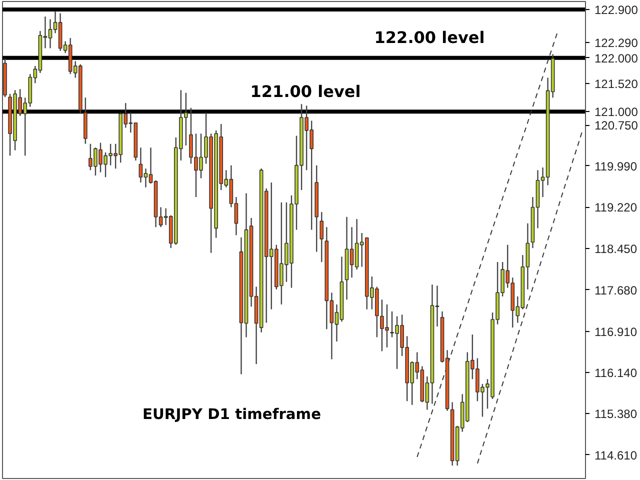 This screenshot has height=480, width=640. Describe the element at coordinates (616, 249) in the screenshot. I see `y-tick-label: 118.450` at that location.